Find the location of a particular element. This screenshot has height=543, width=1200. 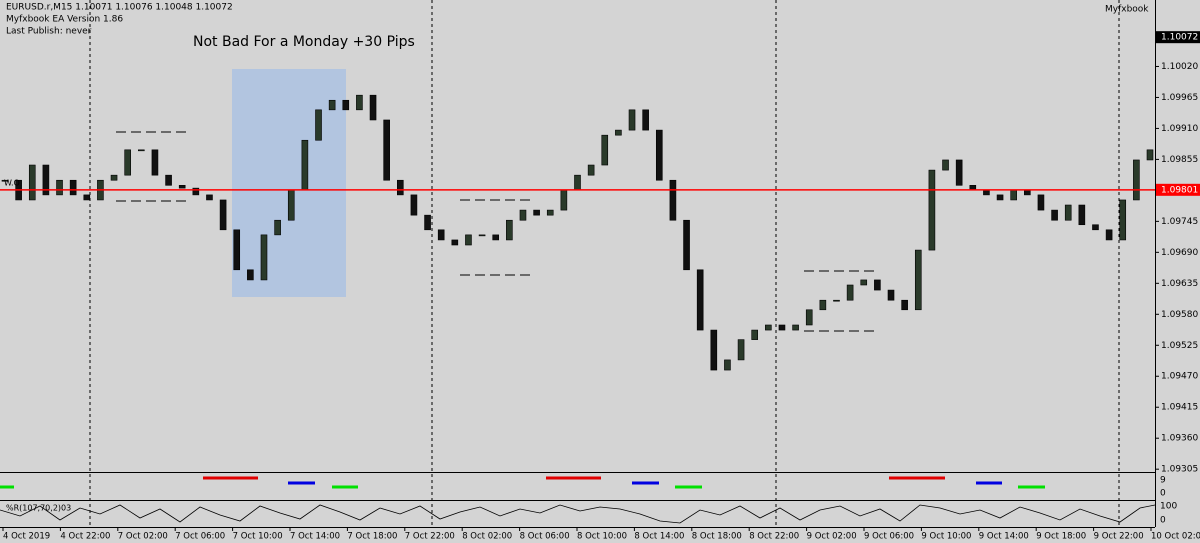

indicator-tick: 9 is located at coordinates (1163, 481).